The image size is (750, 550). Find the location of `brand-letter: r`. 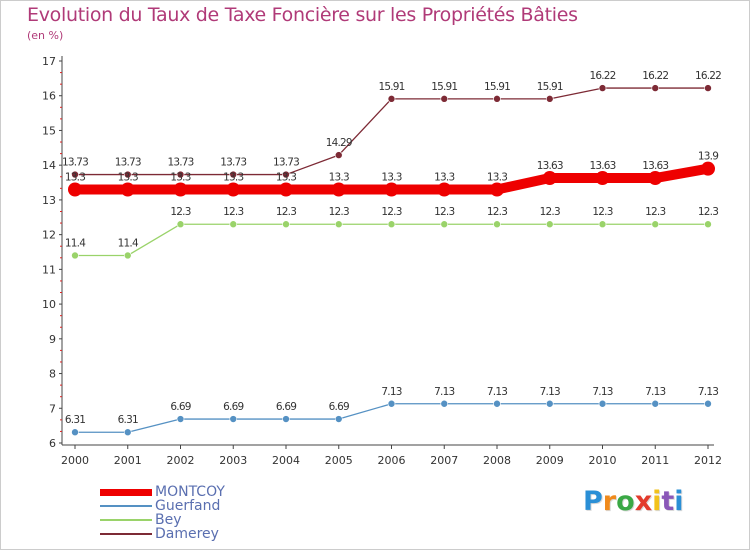

brand-letter: r is located at coordinates (609, 501).